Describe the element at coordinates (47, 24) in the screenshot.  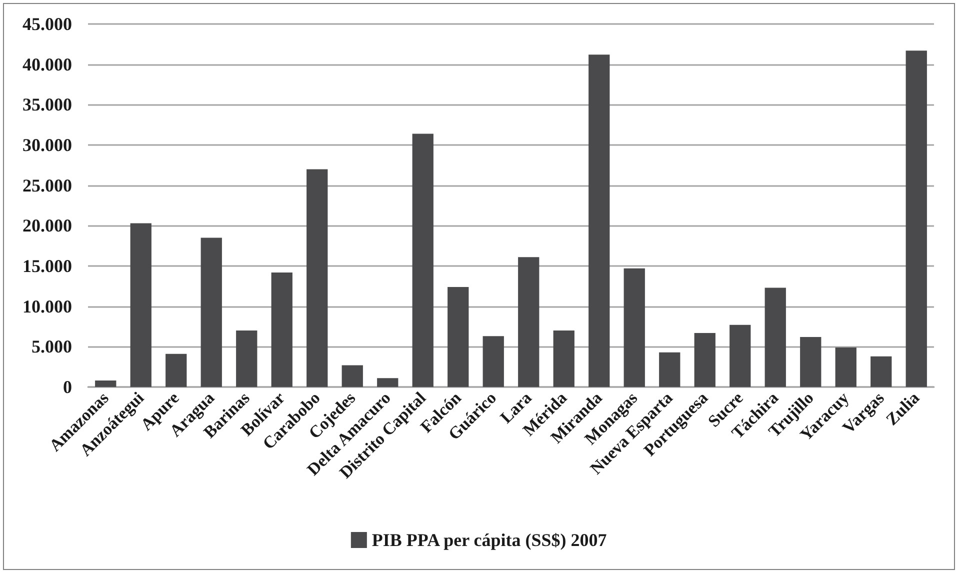
I see `y-tick-label: 45.000` at that location.